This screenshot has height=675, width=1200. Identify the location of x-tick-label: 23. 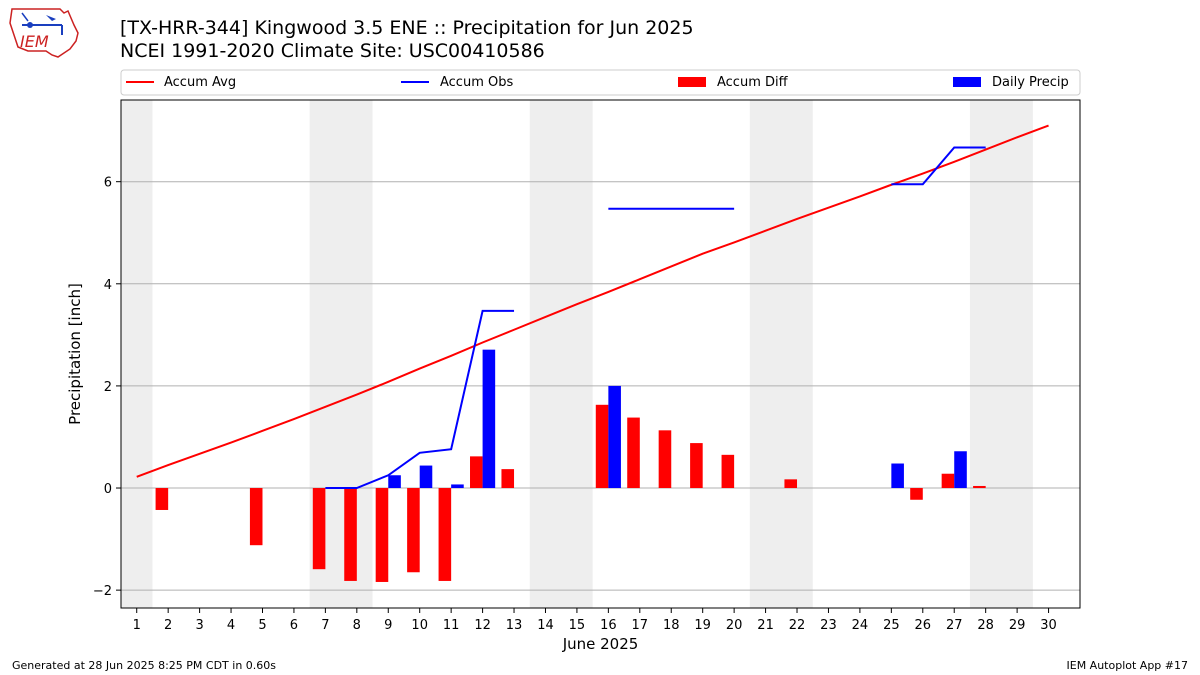
(828, 625).